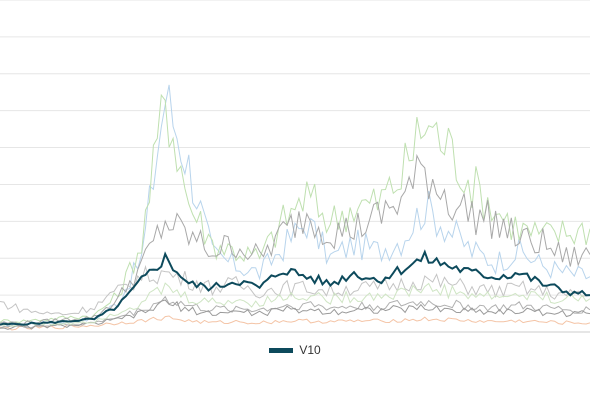  I want to click on legend-swatch, so click(281, 350).